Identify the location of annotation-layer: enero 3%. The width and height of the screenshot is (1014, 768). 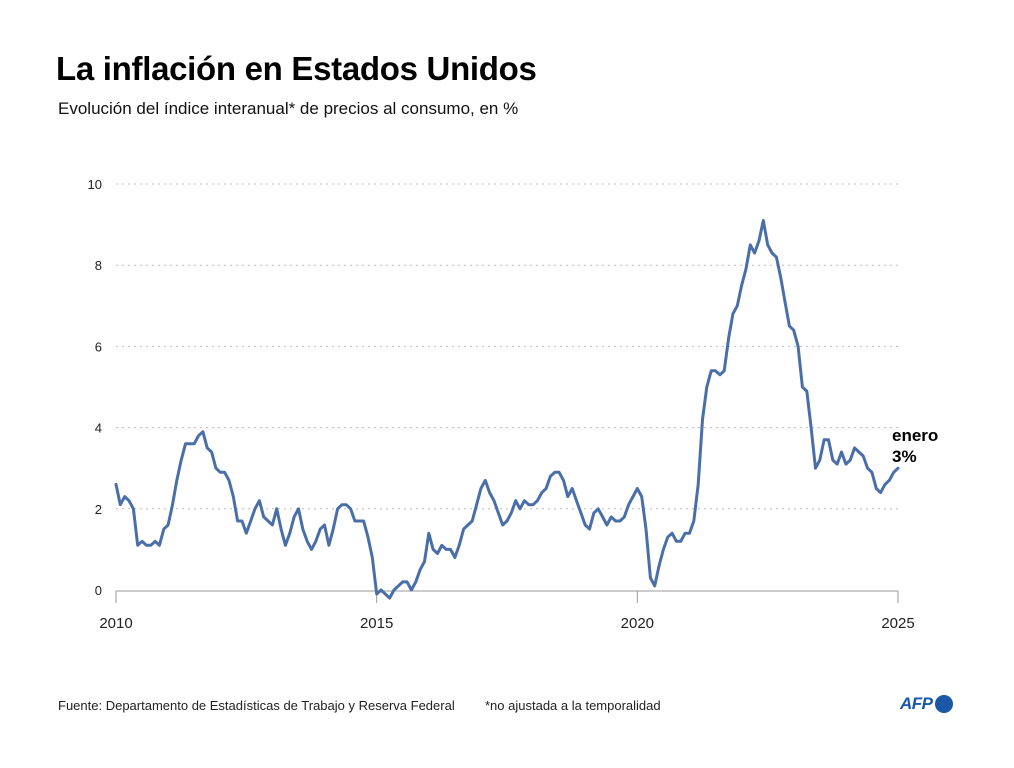
(915, 446).